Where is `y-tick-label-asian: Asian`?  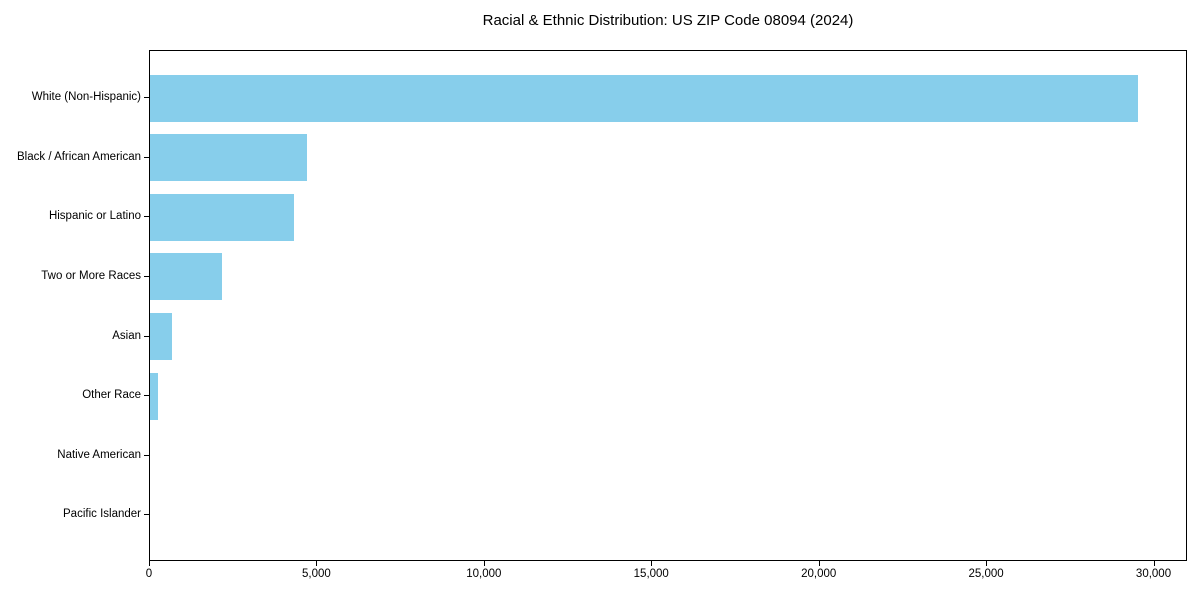 y-tick-label-asian: Asian is located at coordinates (126, 335).